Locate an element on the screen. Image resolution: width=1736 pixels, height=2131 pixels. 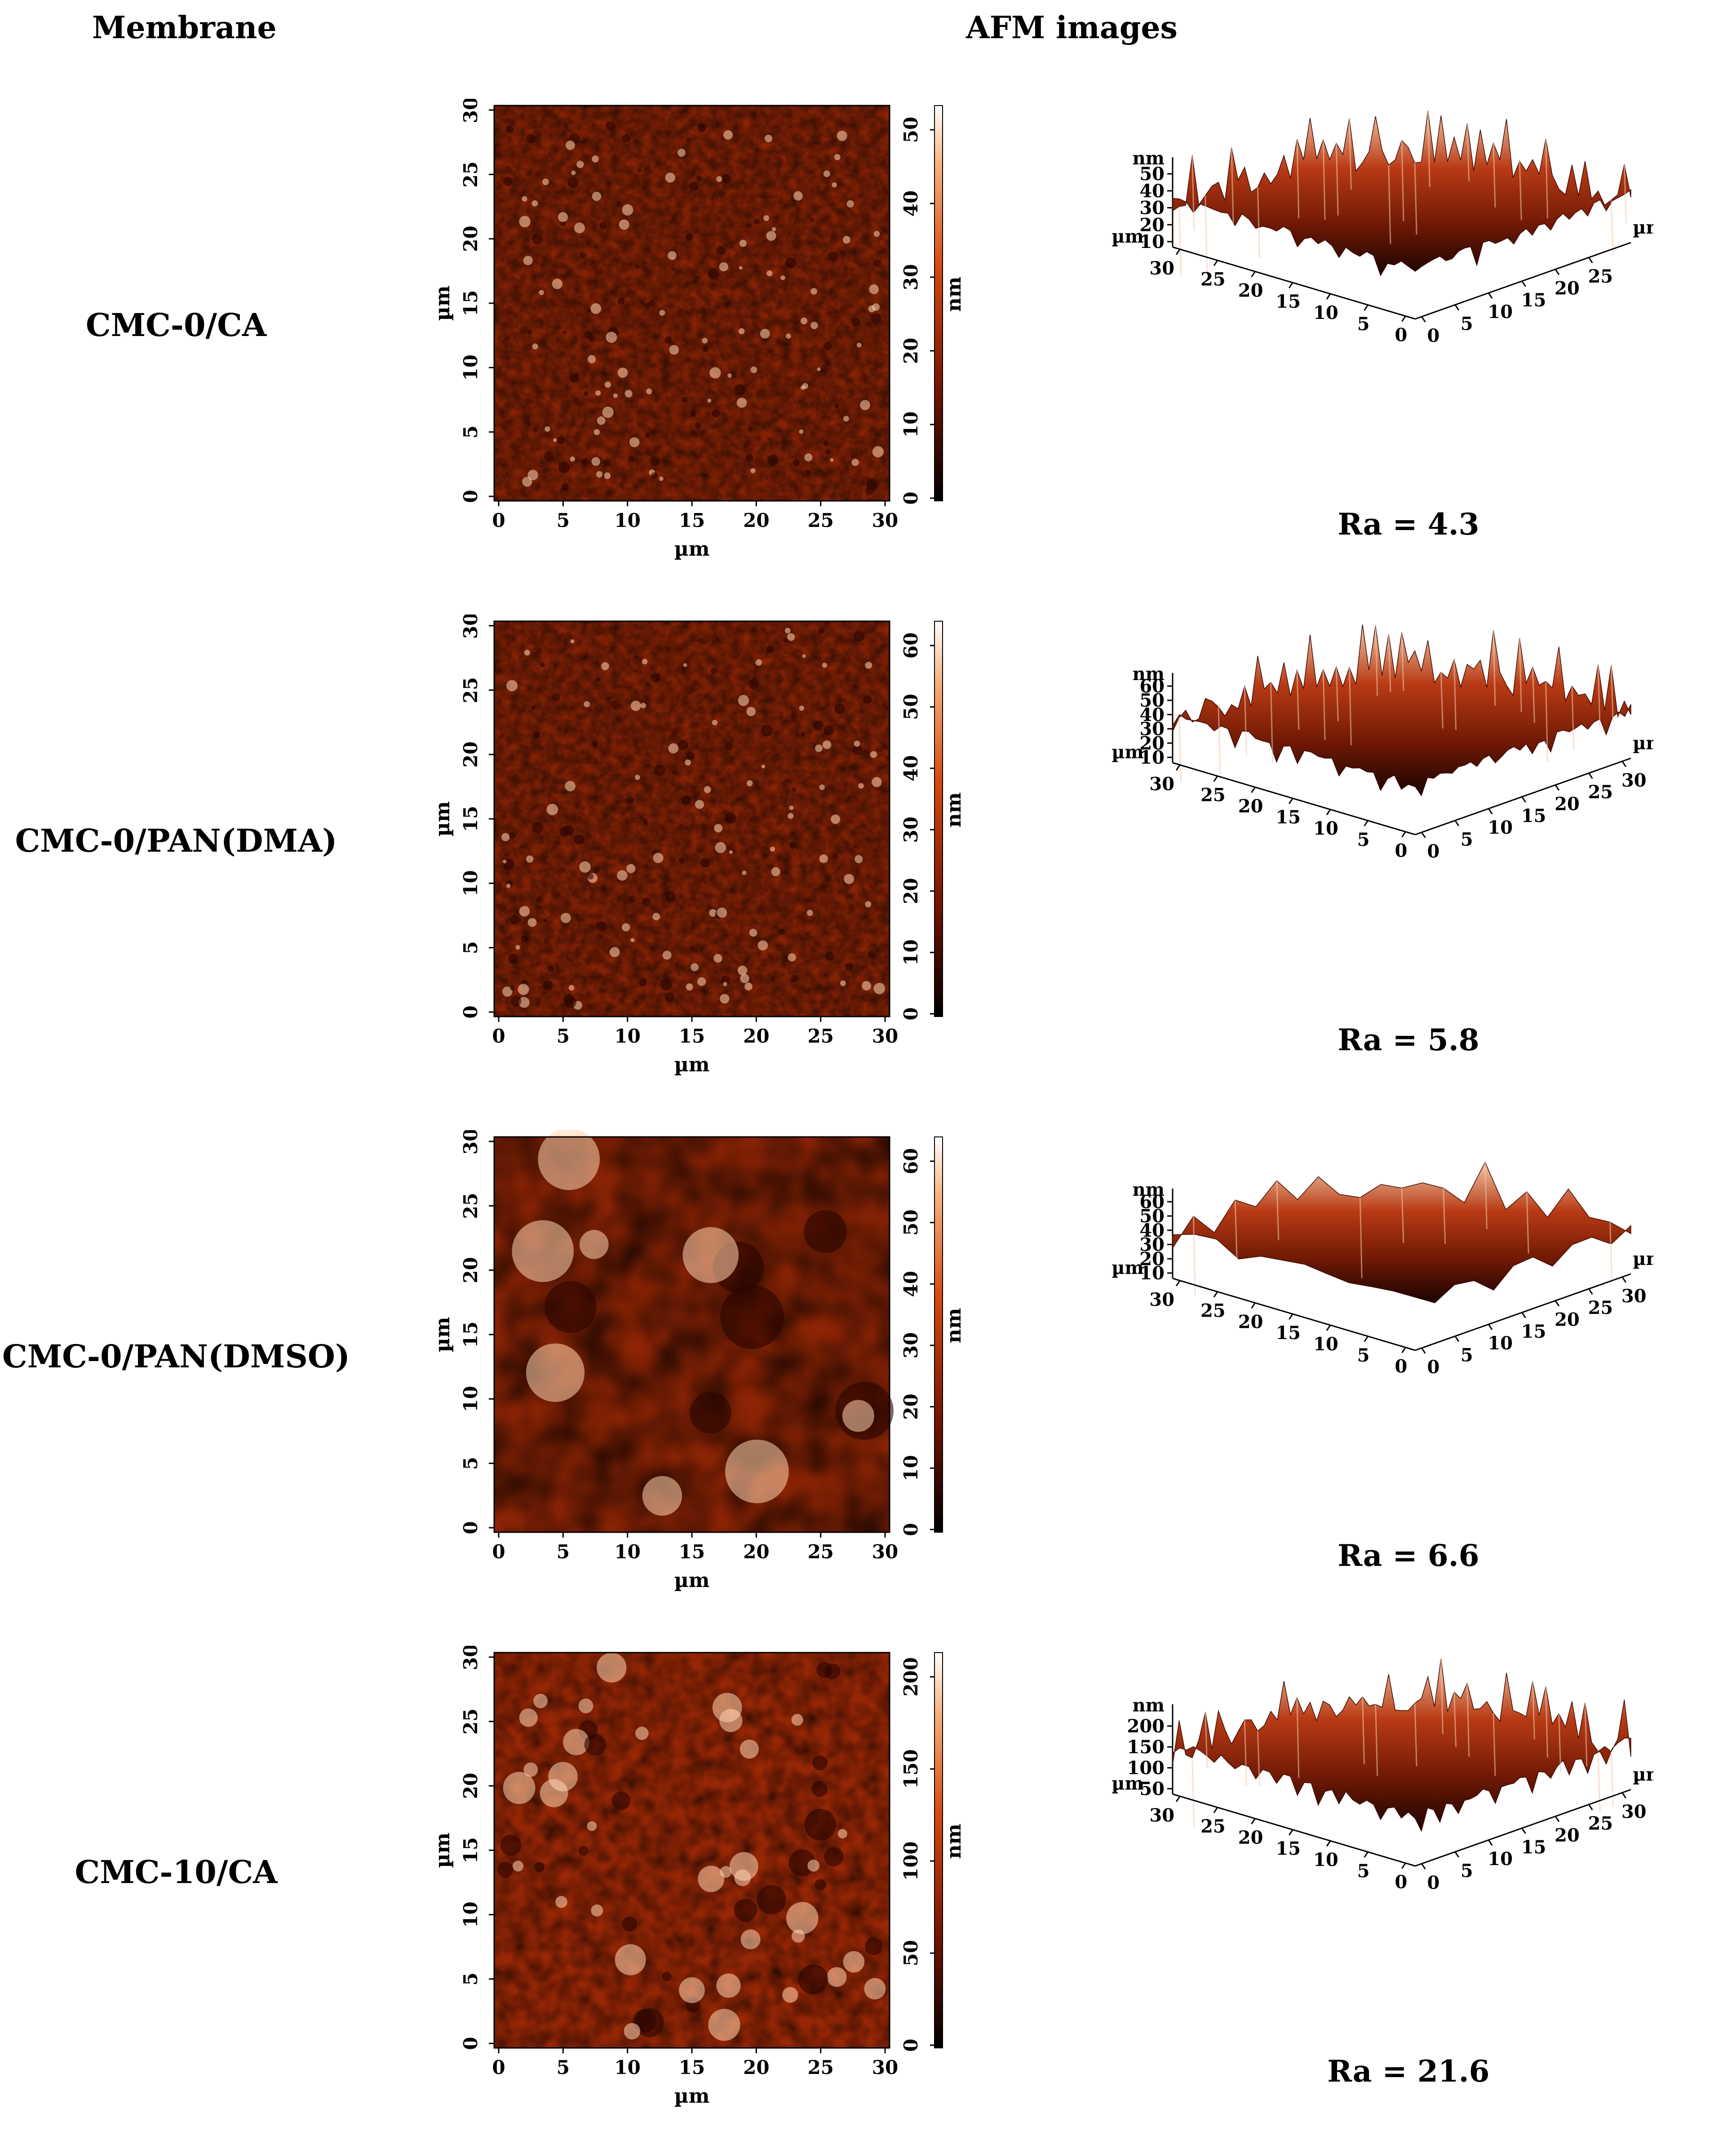
afm-3d-panel: 1020304050nm302520151050µm0510152025µm is located at coordinates (1382, 228).